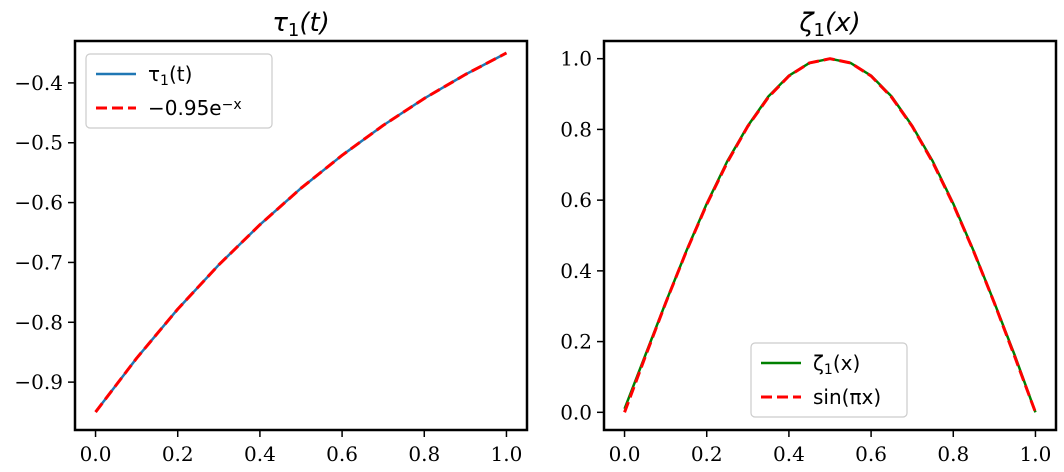 The width and height of the screenshot is (1064, 472). I want to click on tau-x-tick-label: 0.6, so click(342, 454).